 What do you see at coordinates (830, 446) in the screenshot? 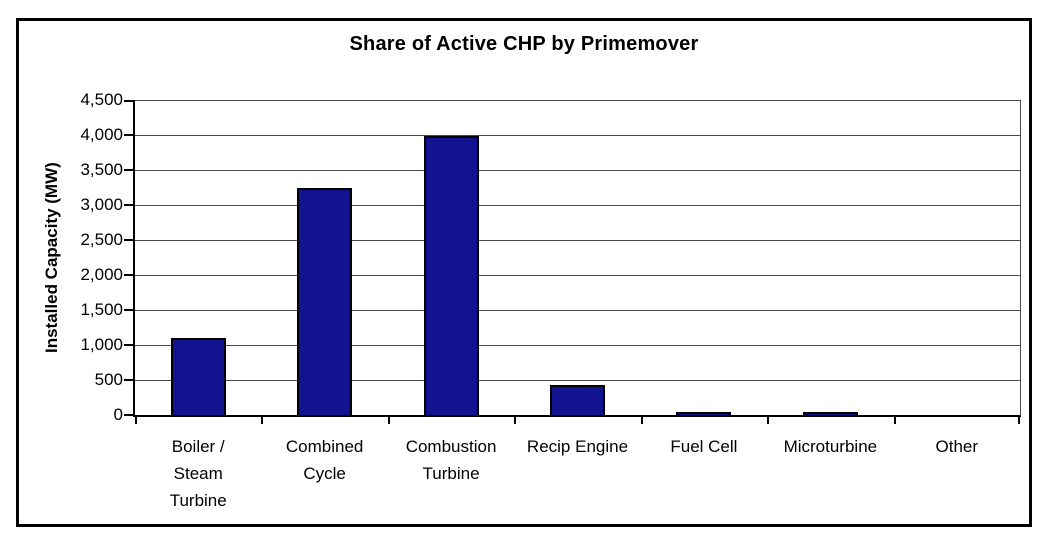
I see `x-category-label: Microturbine` at bounding box center [830, 446].